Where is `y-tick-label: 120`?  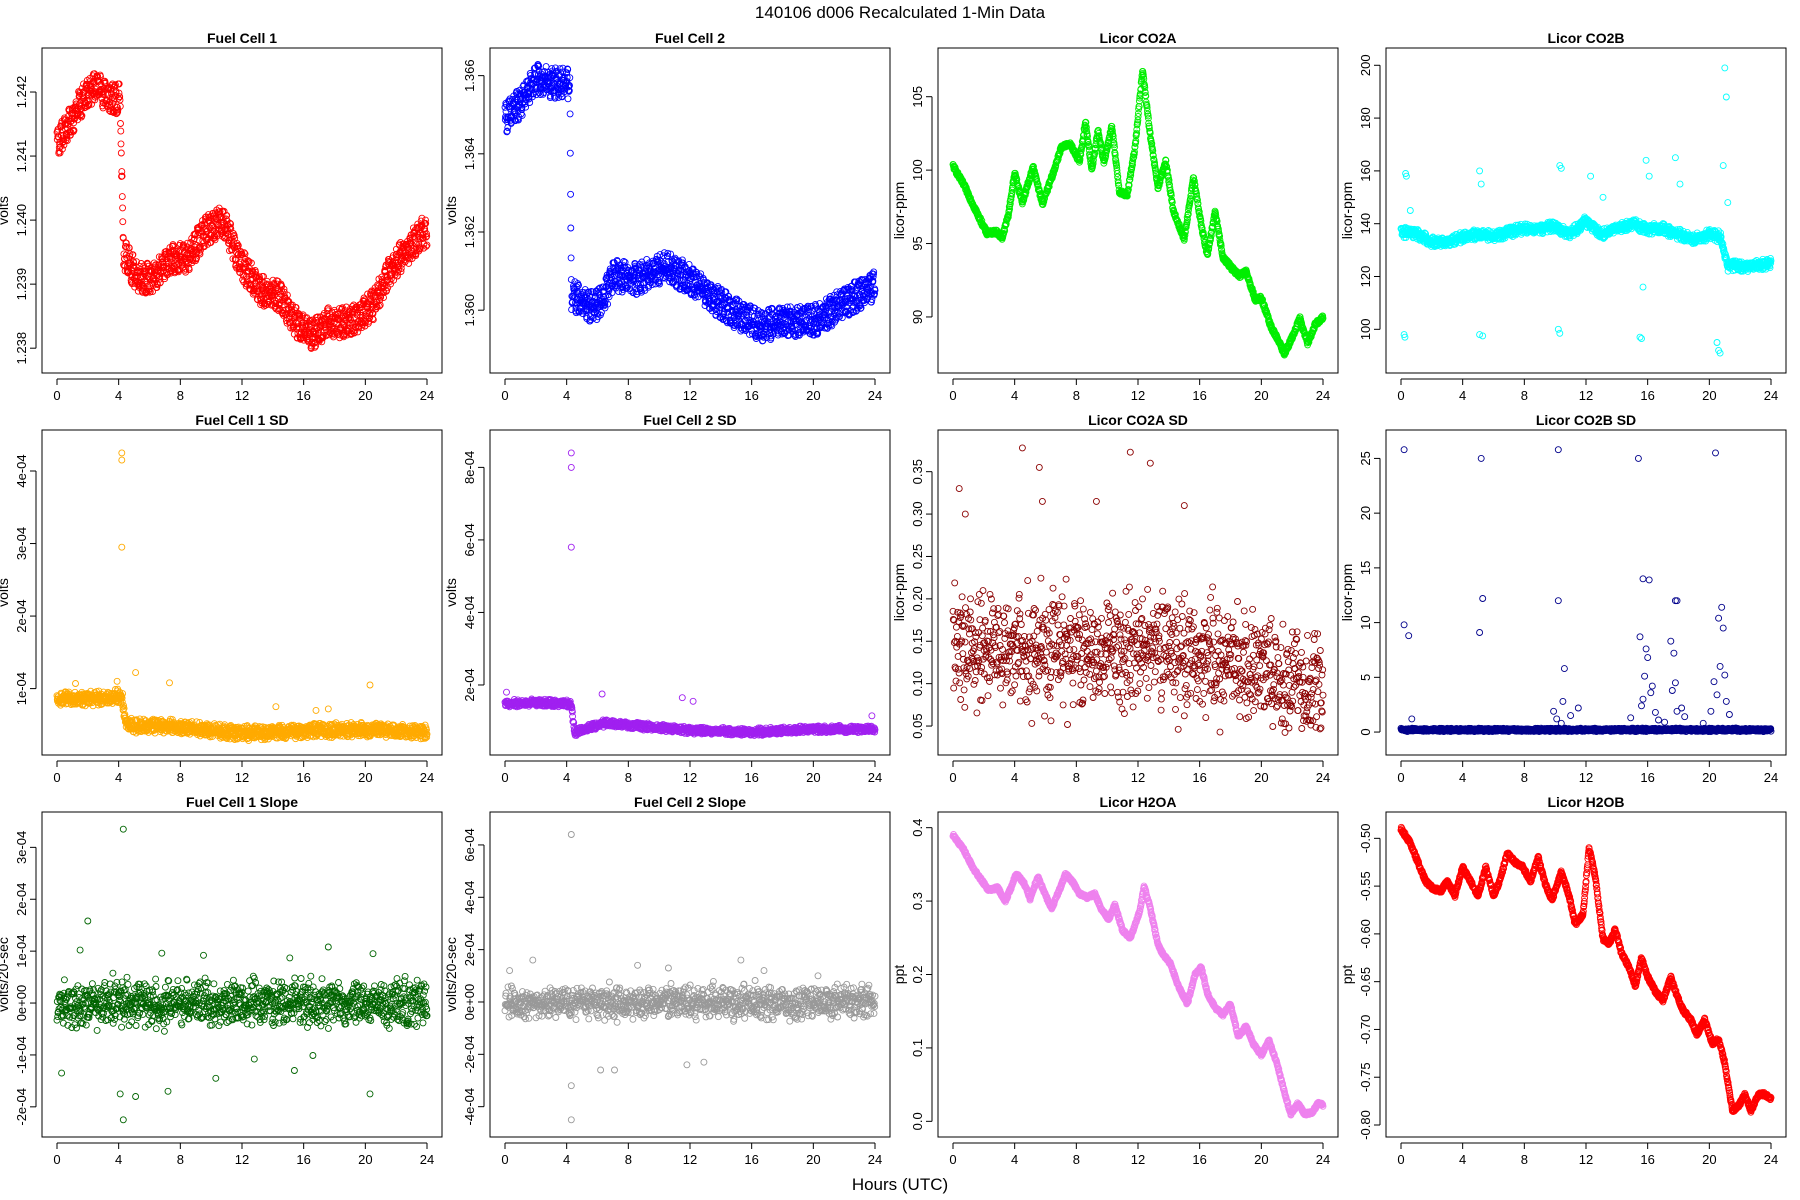 y-tick-label: 120 is located at coordinates (1365, 277).